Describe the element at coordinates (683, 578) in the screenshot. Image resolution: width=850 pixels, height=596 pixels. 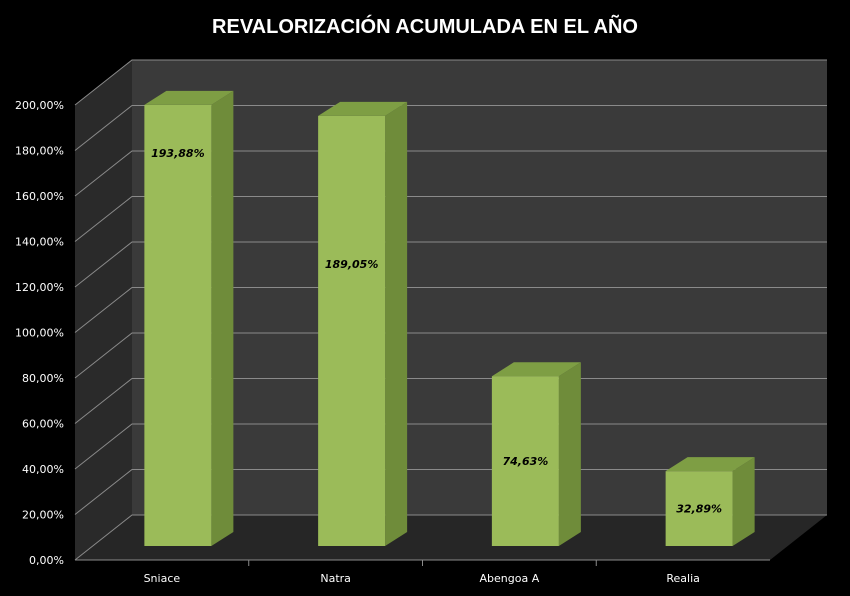
I see `x-tick-label: Realia` at that location.